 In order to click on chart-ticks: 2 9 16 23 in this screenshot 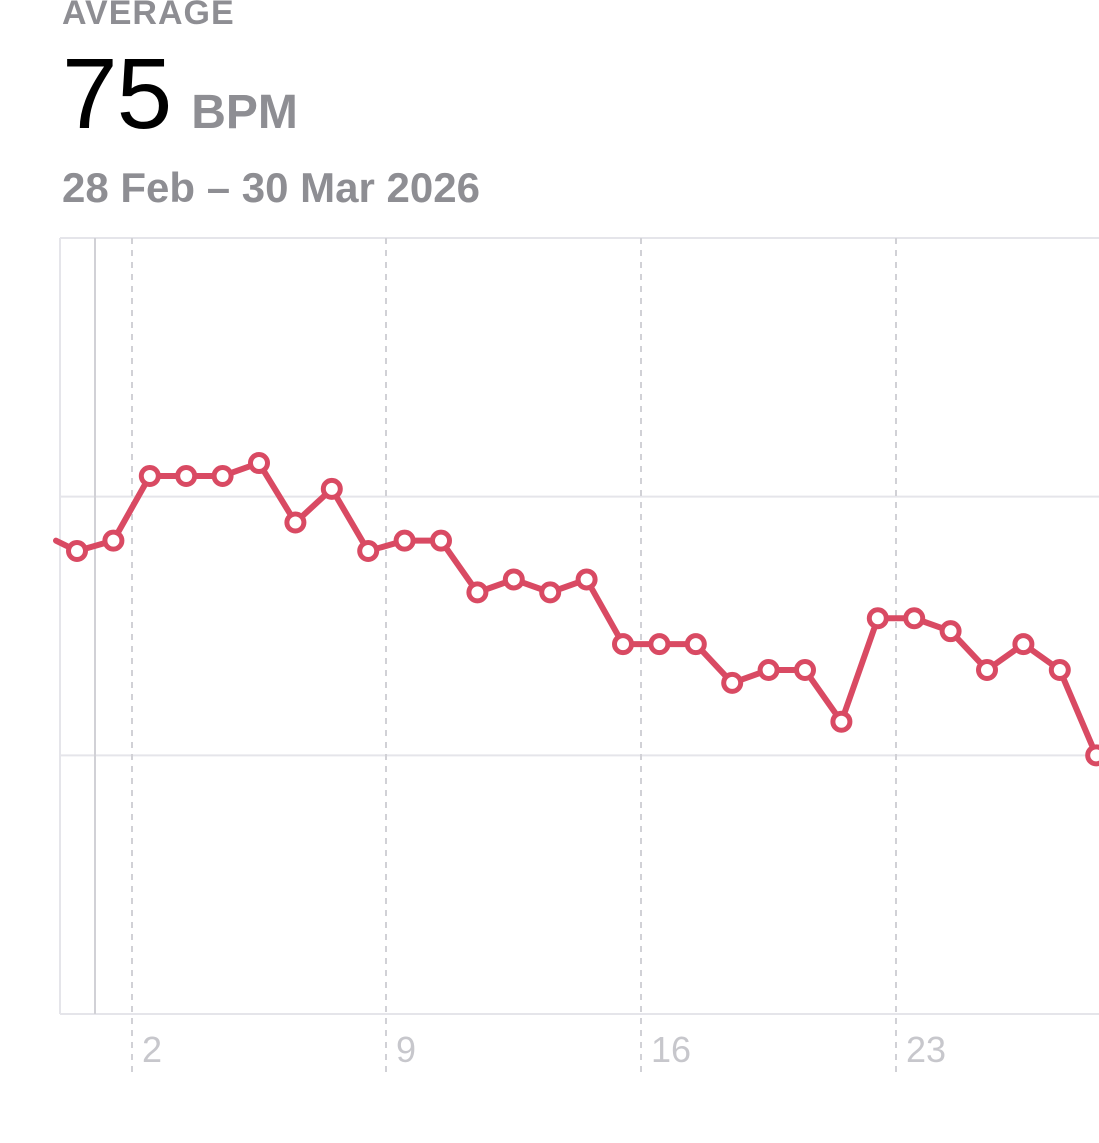, I will do `click(544, 1049)`.